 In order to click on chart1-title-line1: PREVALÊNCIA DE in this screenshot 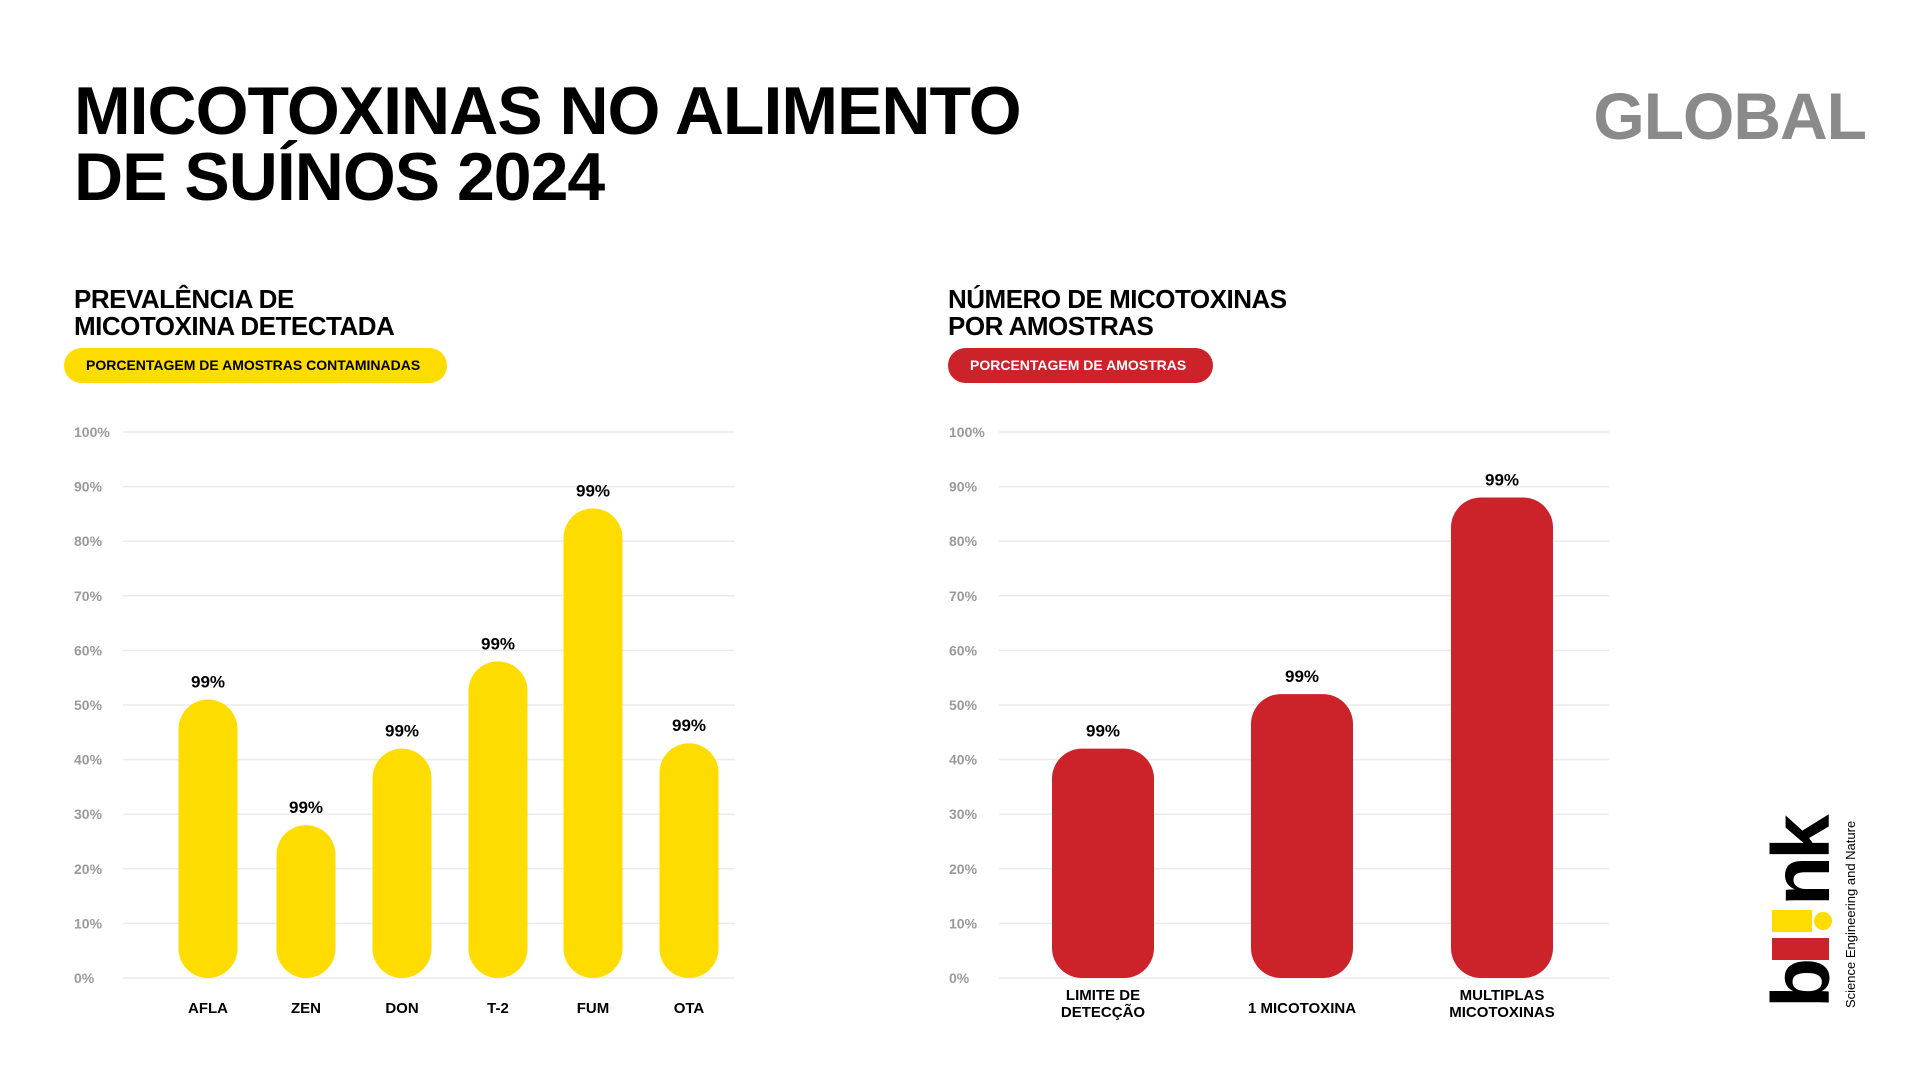, I will do `click(184, 299)`.